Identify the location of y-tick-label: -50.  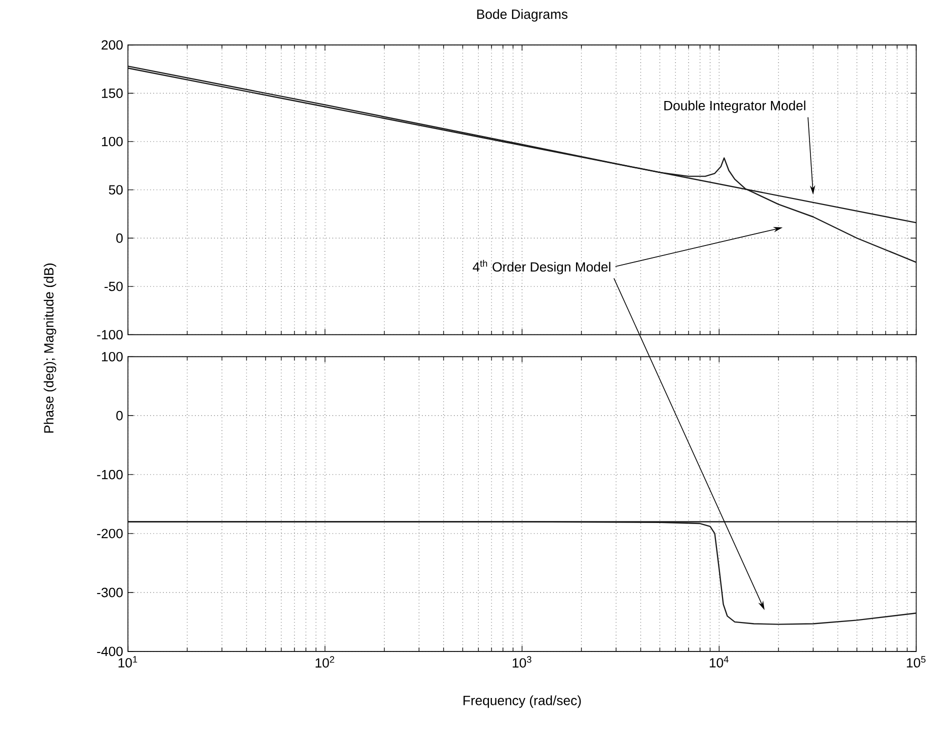
(113, 286).